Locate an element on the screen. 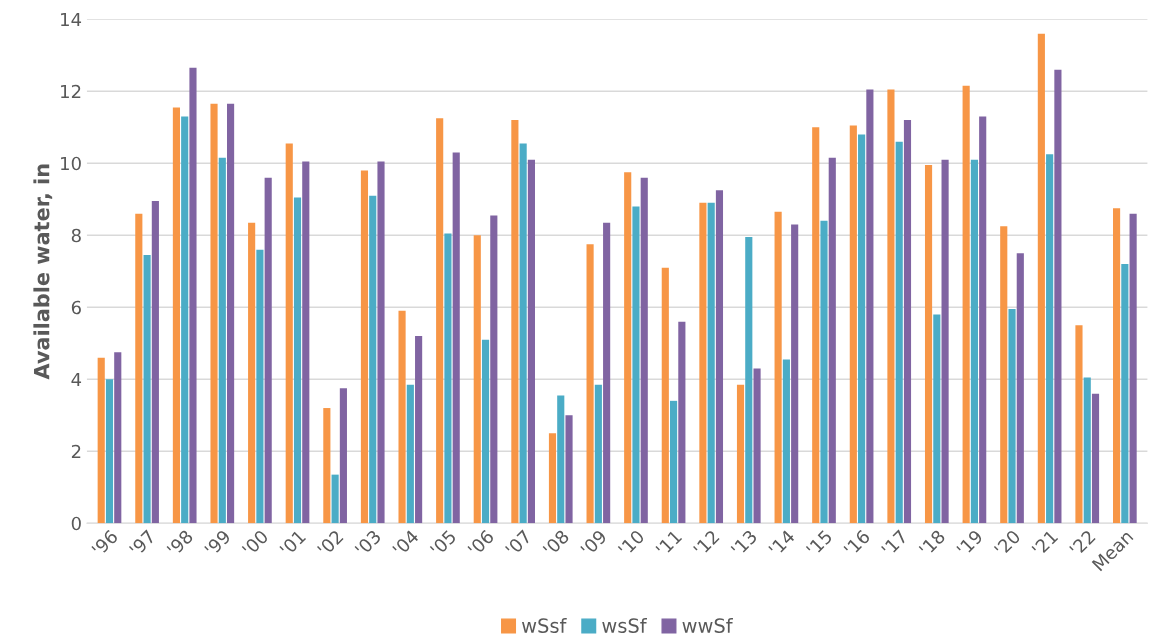 The height and width of the screenshot is (642, 1159). y-tick-label: 12 is located at coordinates (71, 91).